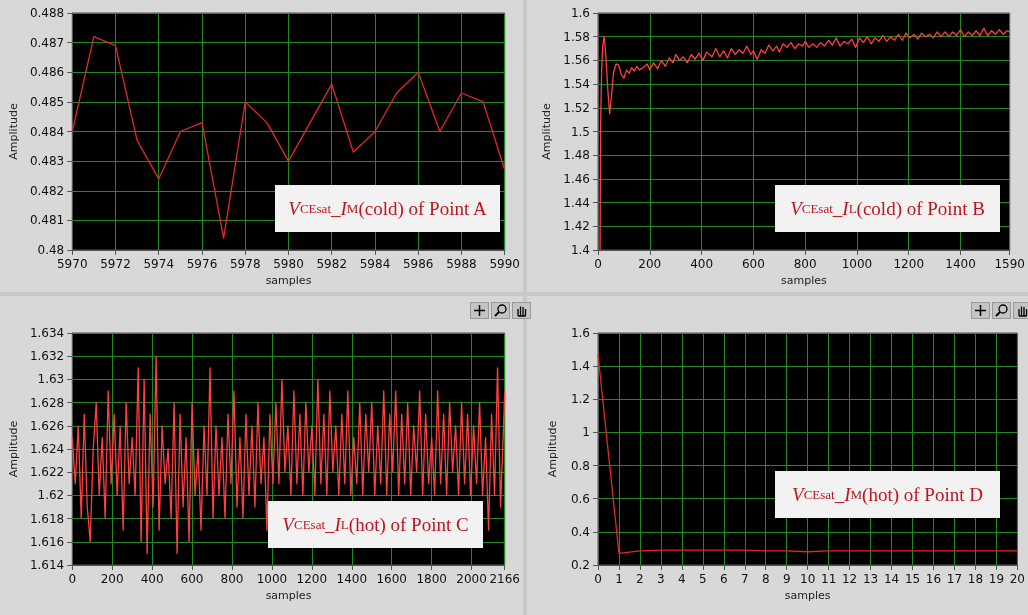 The height and width of the screenshot is (615, 1028). What do you see at coordinates (576, 84) in the screenshot?
I see `y-tick-label: 1.54` at bounding box center [576, 84].